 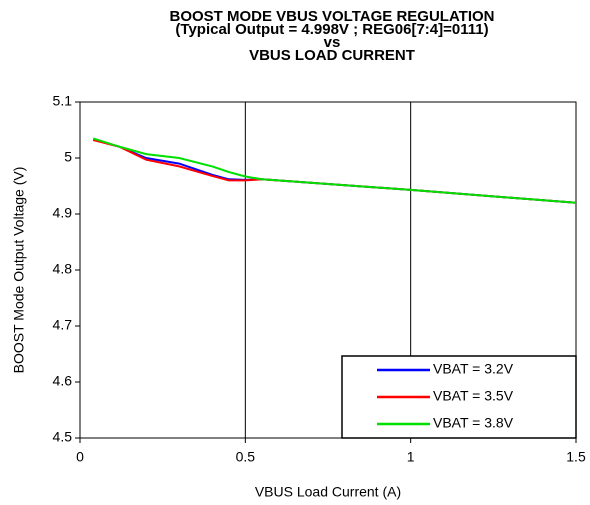 What do you see at coordinates (411, 457) in the screenshot?
I see `x-tick-label: 1` at bounding box center [411, 457].